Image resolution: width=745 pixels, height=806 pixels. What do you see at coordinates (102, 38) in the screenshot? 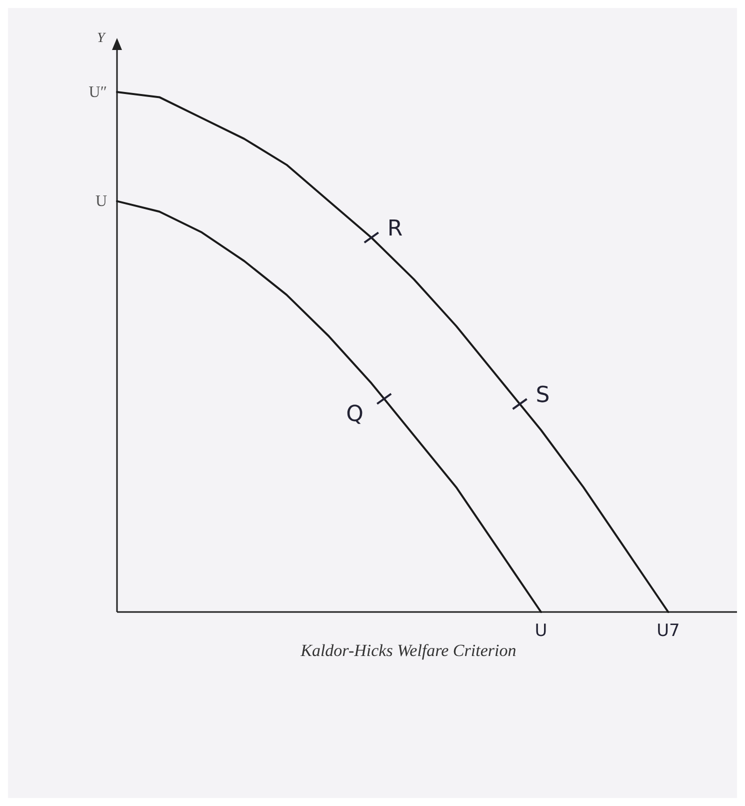
I see `y-axis-title: Y` at bounding box center [102, 38].